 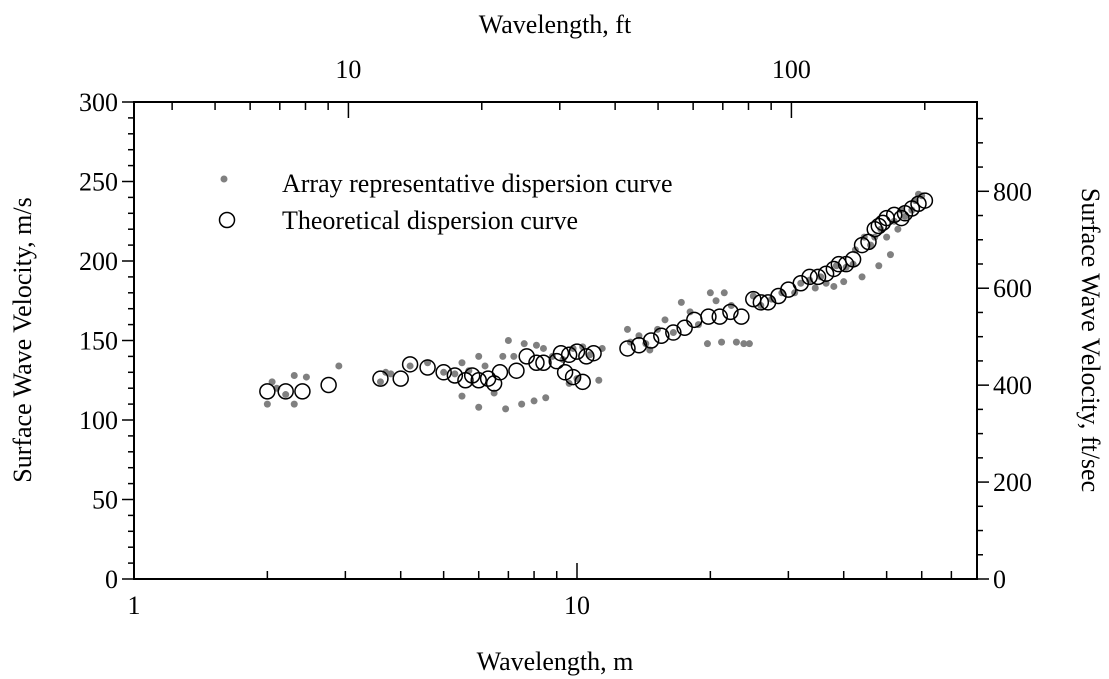 What do you see at coordinates (1012, 482) in the screenshot?
I see `y-tick-label-right: 200` at bounding box center [1012, 482].